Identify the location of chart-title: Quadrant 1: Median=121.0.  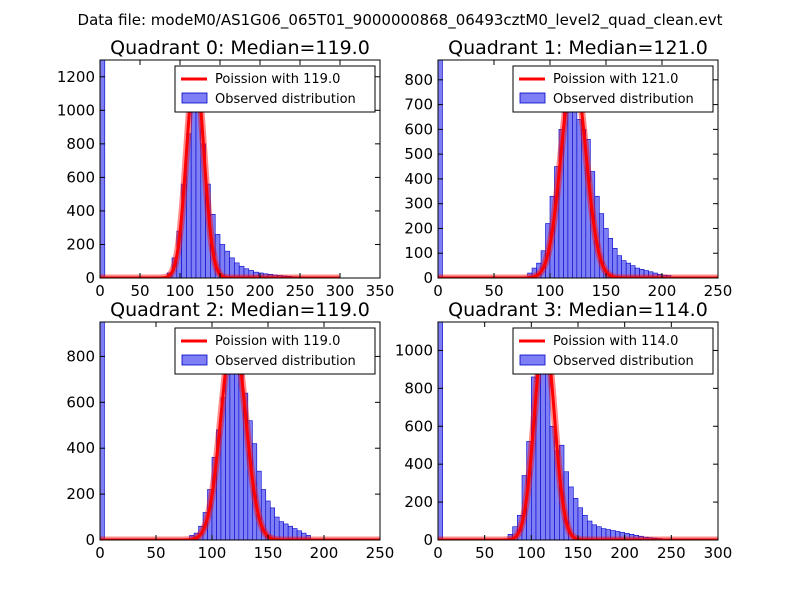
(578, 48).